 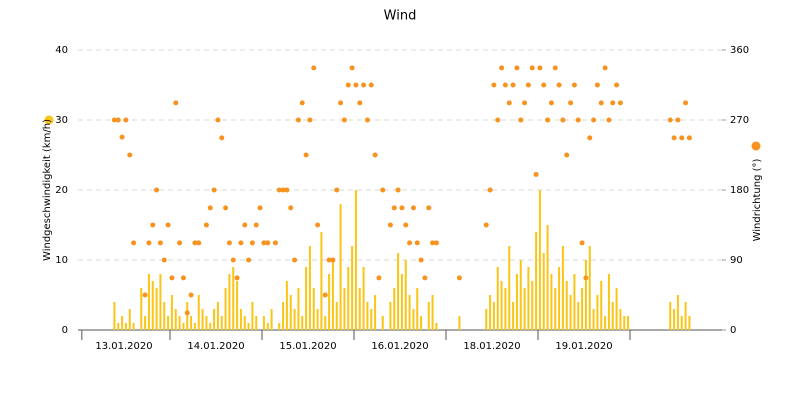 What do you see at coordinates (736, 260) in the screenshot?
I see `y2-tick-label: 90` at bounding box center [736, 260].